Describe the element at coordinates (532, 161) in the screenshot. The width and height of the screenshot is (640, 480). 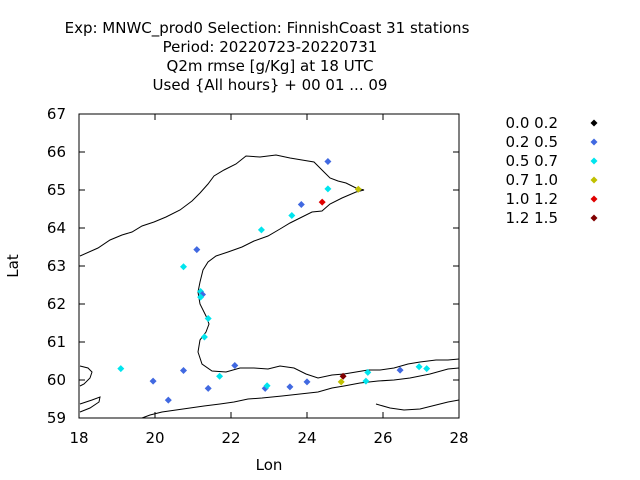
I see `legend-label: 0.5 0.7` at that location.